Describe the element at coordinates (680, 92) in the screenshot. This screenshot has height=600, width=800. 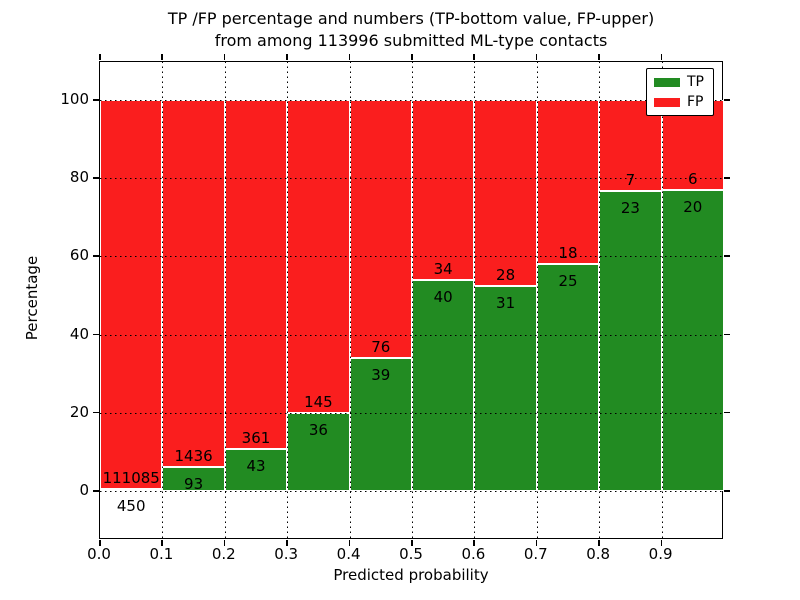
I see `legend: TP FP` at that location.